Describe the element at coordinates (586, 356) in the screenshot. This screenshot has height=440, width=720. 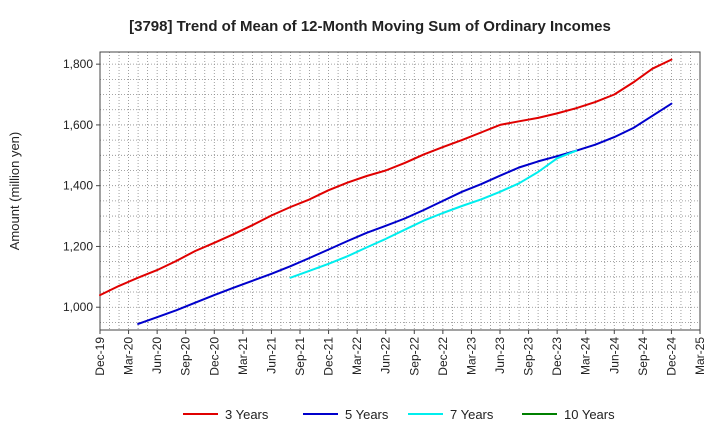
I see `x-tick-label: Mar-24` at that location.